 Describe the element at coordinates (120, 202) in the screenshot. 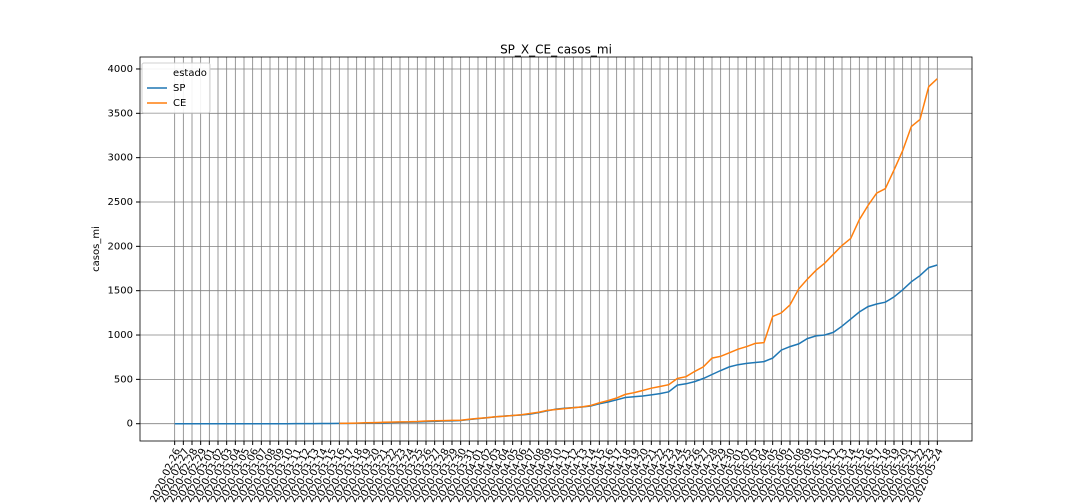

I see `y-tick-label: 2500` at that location.